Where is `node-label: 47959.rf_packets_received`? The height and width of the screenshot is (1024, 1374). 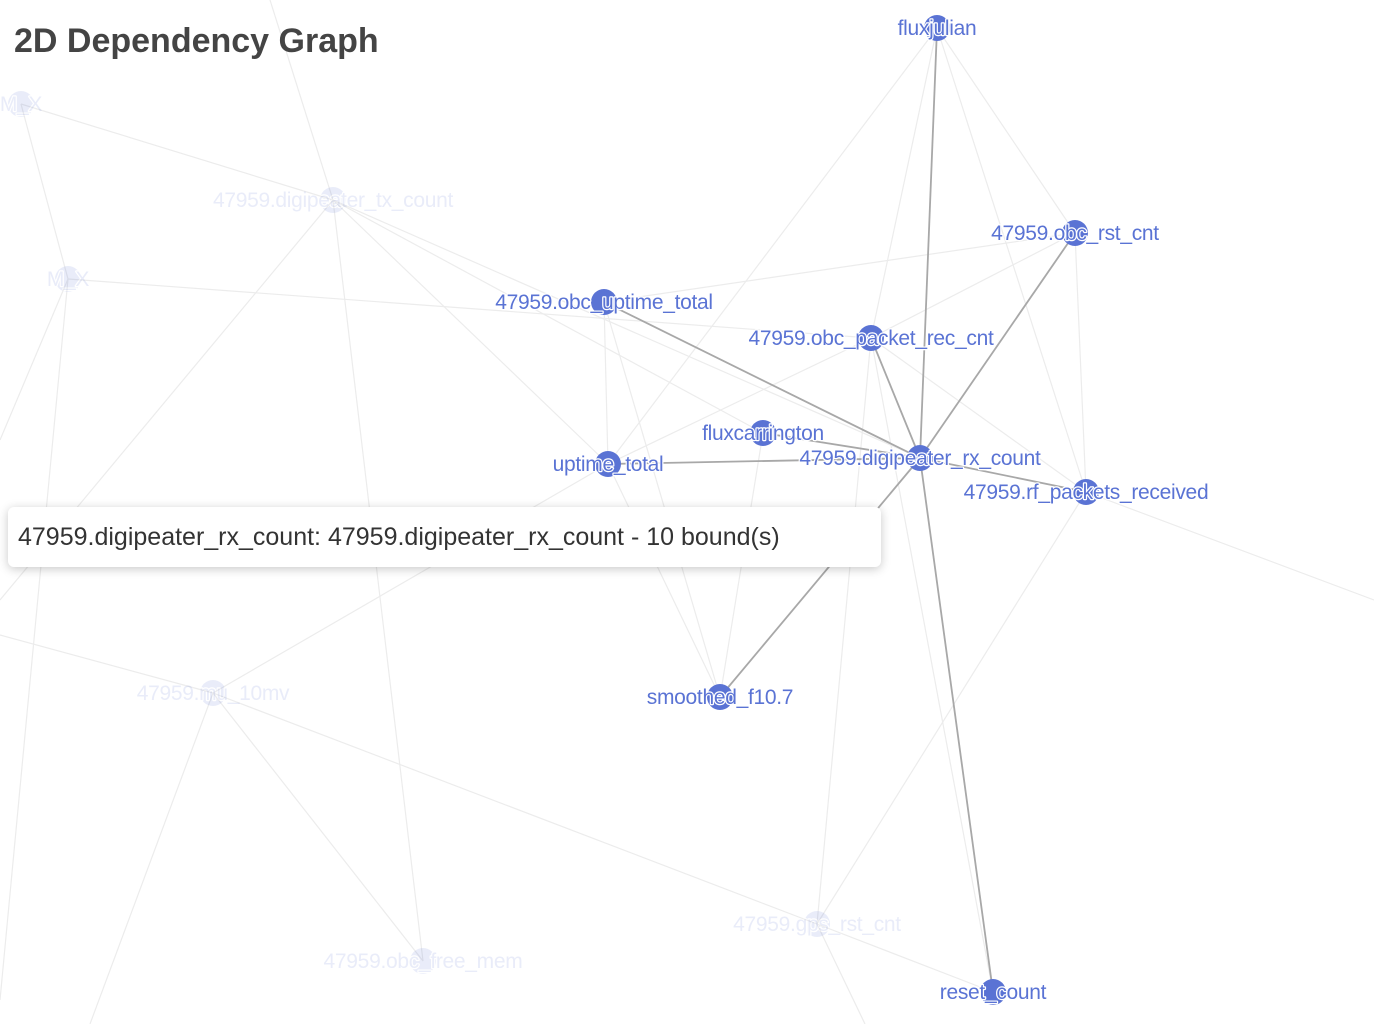 node-label: 47959.rf_packets_received is located at coordinates (1086, 492).